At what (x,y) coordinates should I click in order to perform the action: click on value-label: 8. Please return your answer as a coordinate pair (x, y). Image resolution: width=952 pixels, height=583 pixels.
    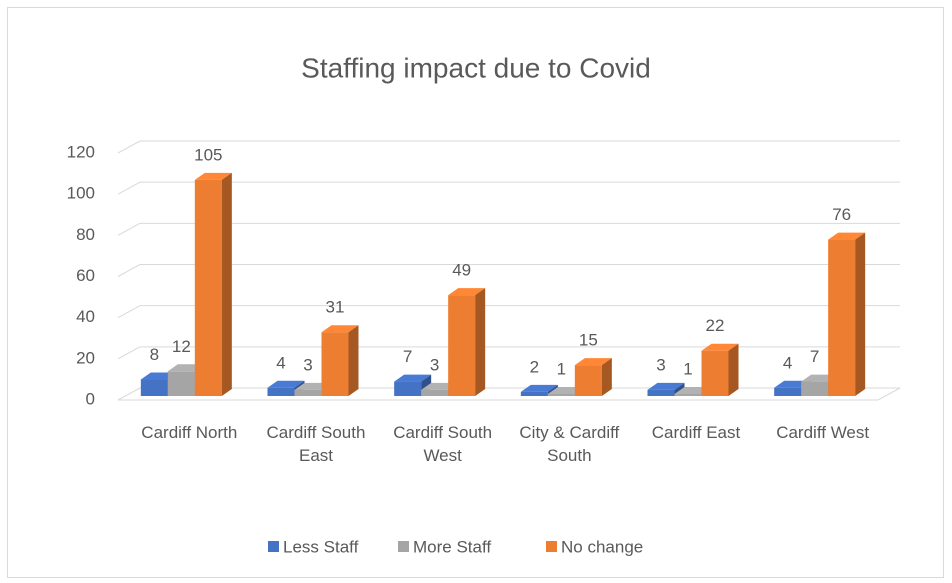
    Looking at the image, I should click on (154, 354).